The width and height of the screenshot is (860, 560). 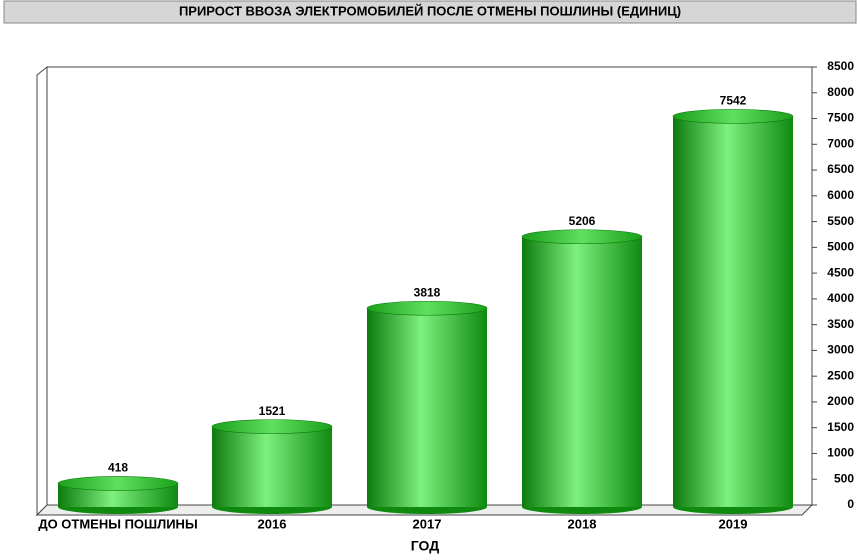 What do you see at coordinates (582, 221) in the screenshot?
I see `data-label: 5206` at bounding box center [582, 221].